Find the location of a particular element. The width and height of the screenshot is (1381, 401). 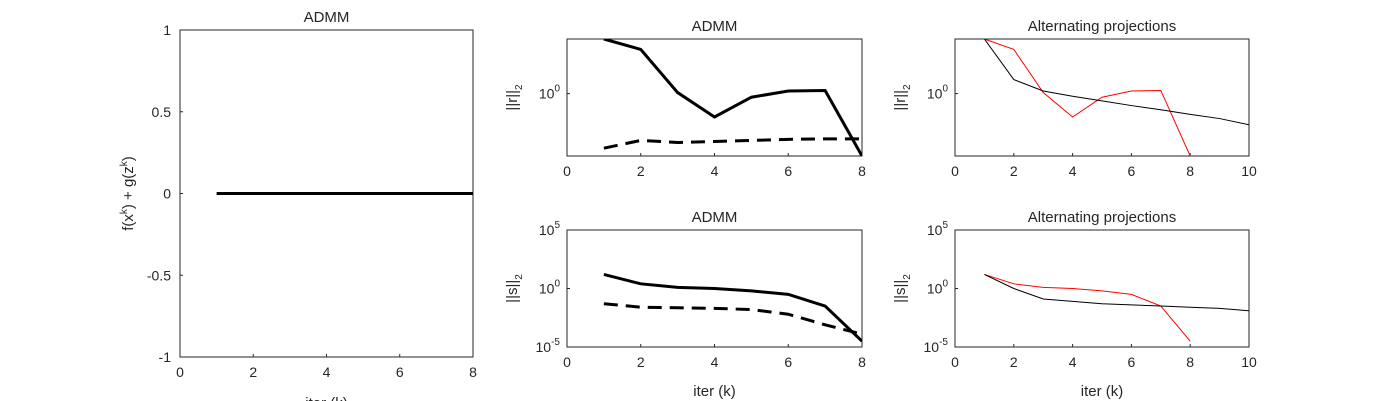

y-tick-label: 1 is located at coordinates (167, 30).